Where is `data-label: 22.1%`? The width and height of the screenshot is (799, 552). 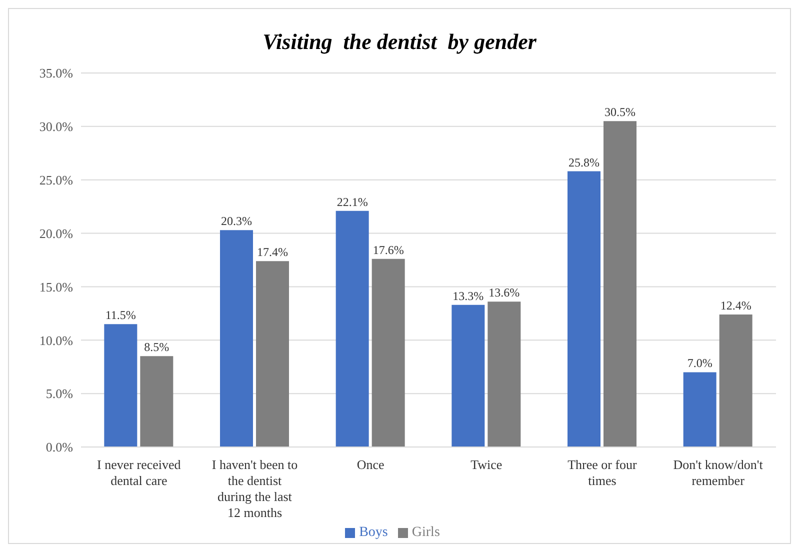
data-label: 22.1% is located at coordinates (352, 201).